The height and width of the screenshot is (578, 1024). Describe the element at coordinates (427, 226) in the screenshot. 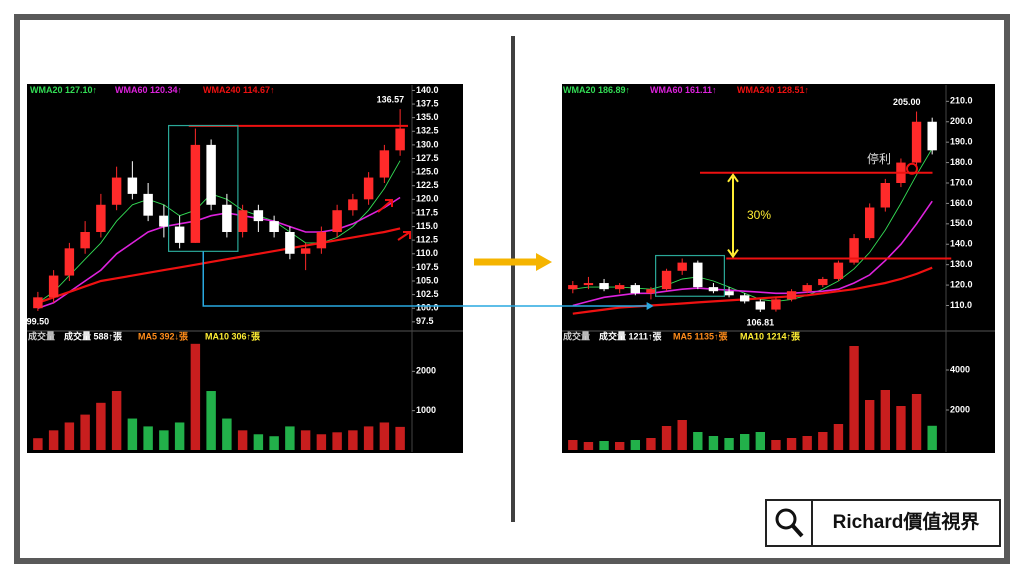

I see `y-tick-label: 115.0` at that location.